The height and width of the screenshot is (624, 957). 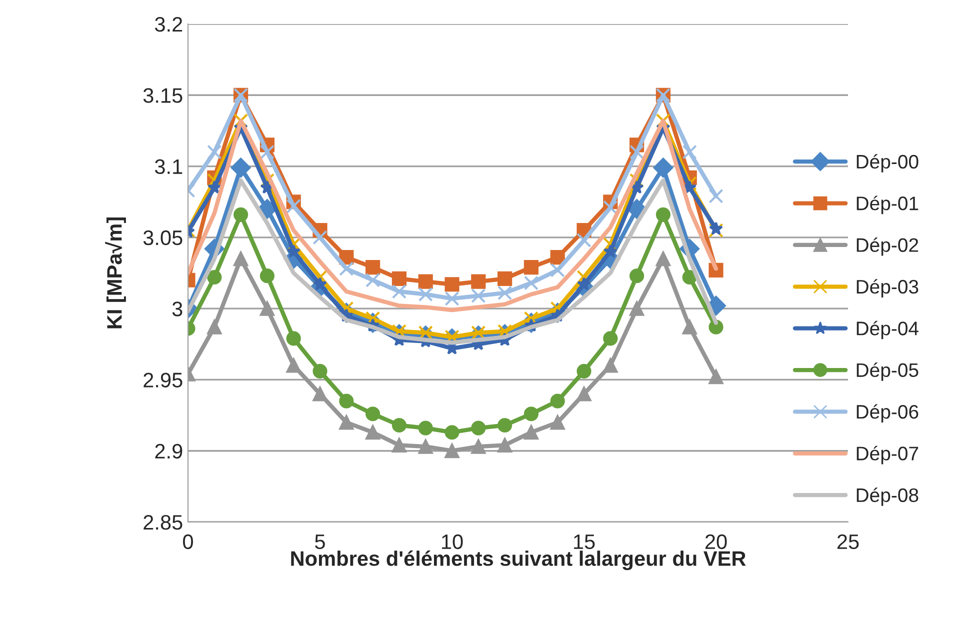 I want to click on legend-label: Dép-00, so click(x=887, y=163).